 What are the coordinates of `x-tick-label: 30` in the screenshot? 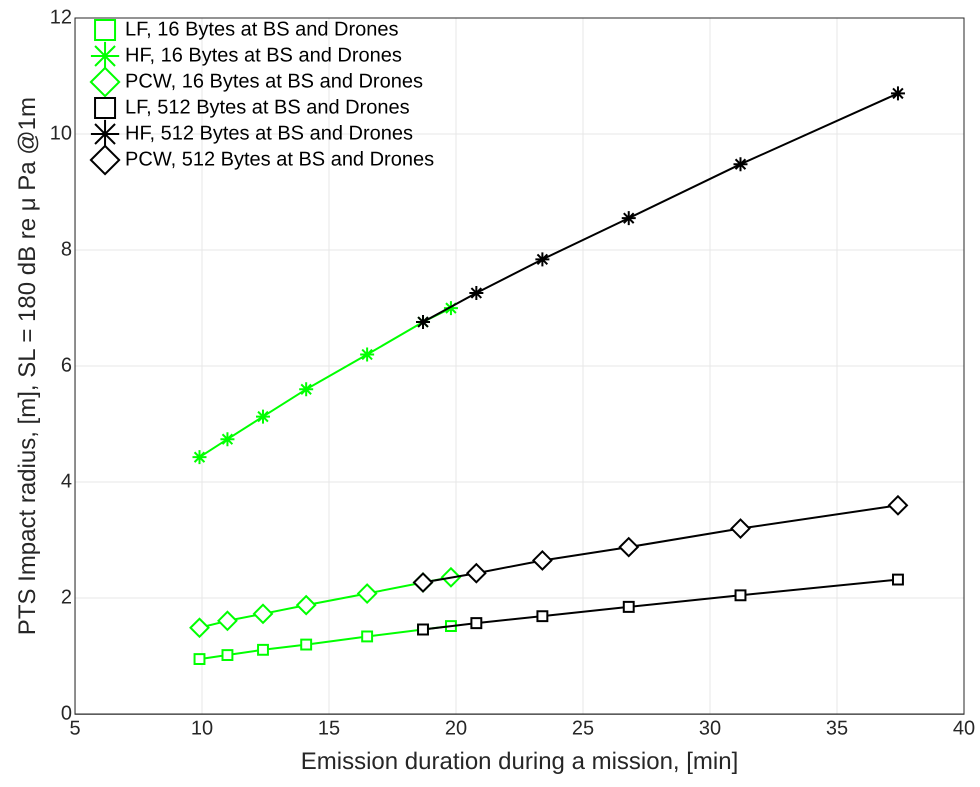 It's located at (710, 729).